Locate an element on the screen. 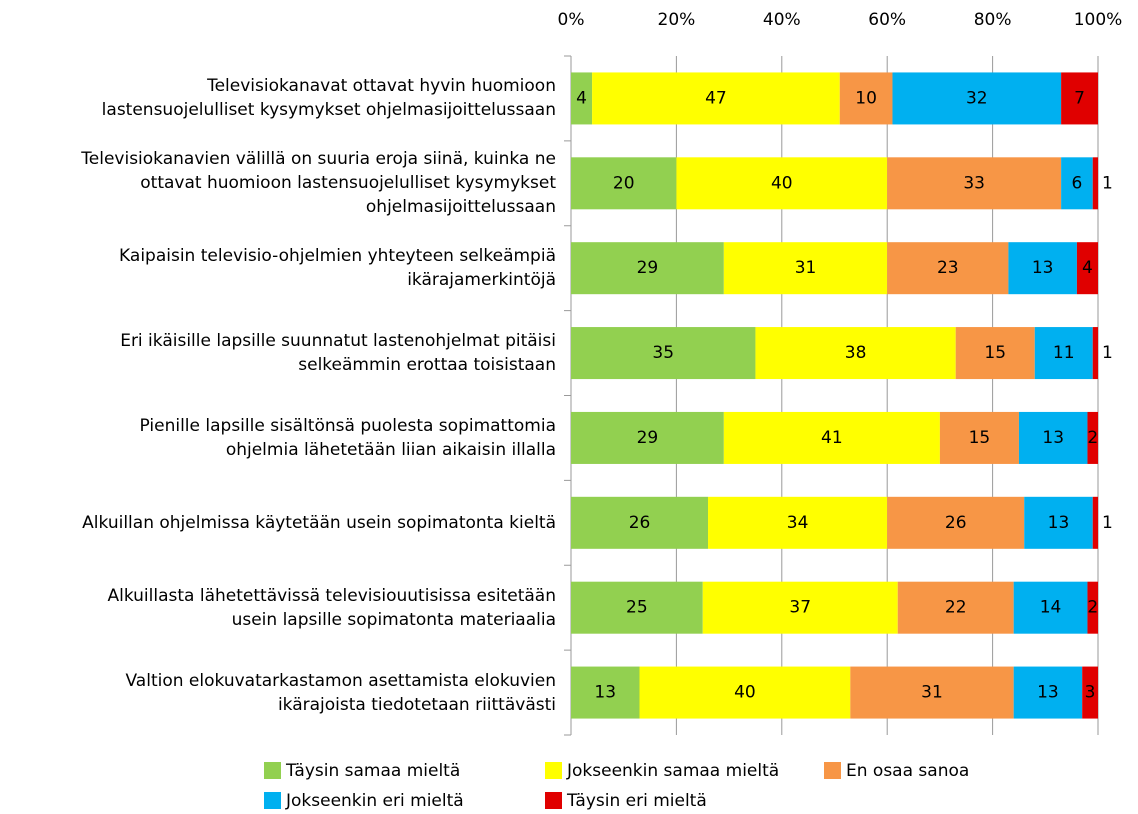 The image size is (1138, 814). data-label: 37 is located at coordinates (800, 608).